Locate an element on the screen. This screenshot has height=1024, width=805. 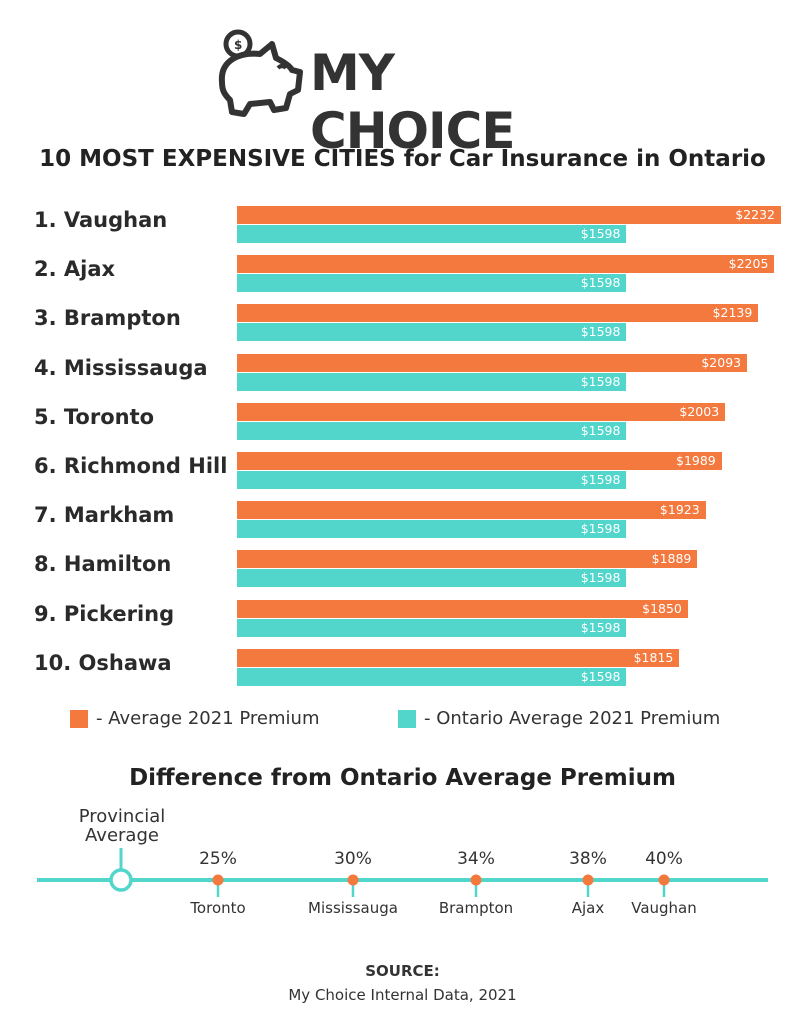
point-percent: 34% is located at coordinates (476, 859).